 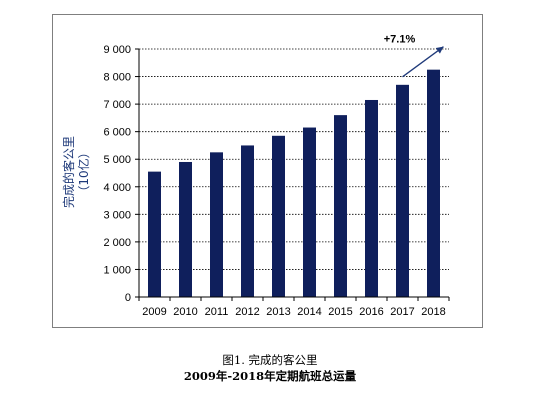 What do you see at coordinates (439, 50) in the screenshot?
I see `arrow-head-icon` at bounding box center [439, 50].